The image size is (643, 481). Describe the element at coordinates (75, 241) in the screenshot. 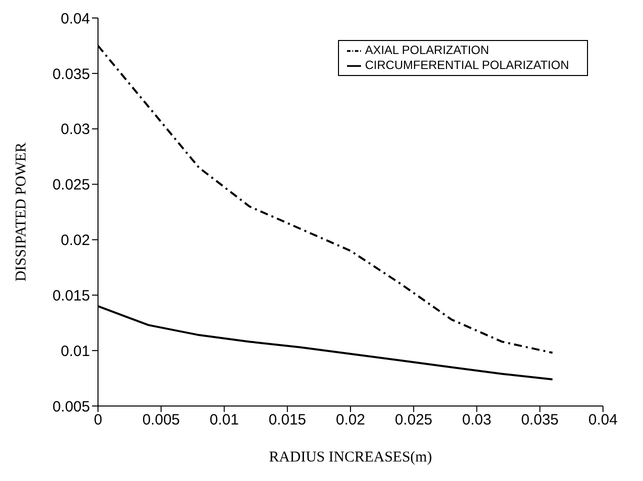

I see `y-tick-label: 0.02` at that location.